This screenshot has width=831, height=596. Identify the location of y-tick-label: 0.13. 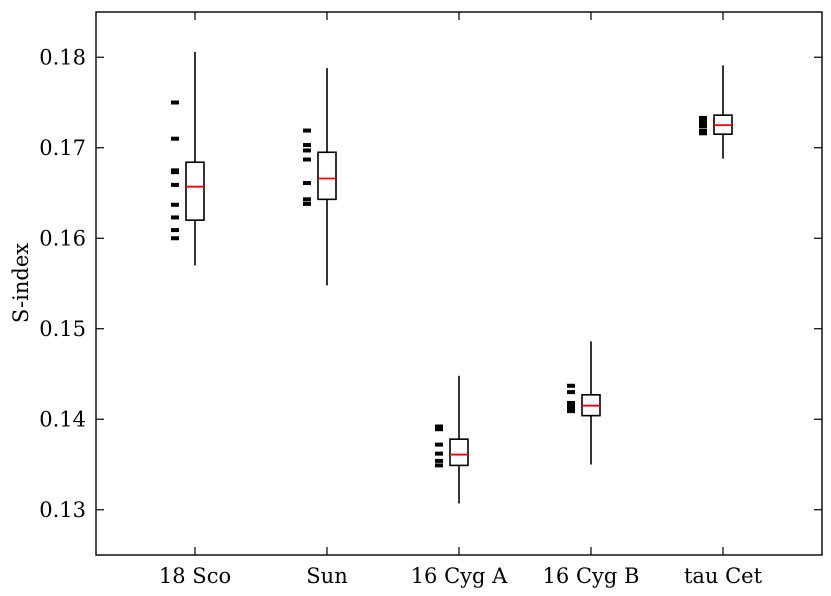
(62, 510).